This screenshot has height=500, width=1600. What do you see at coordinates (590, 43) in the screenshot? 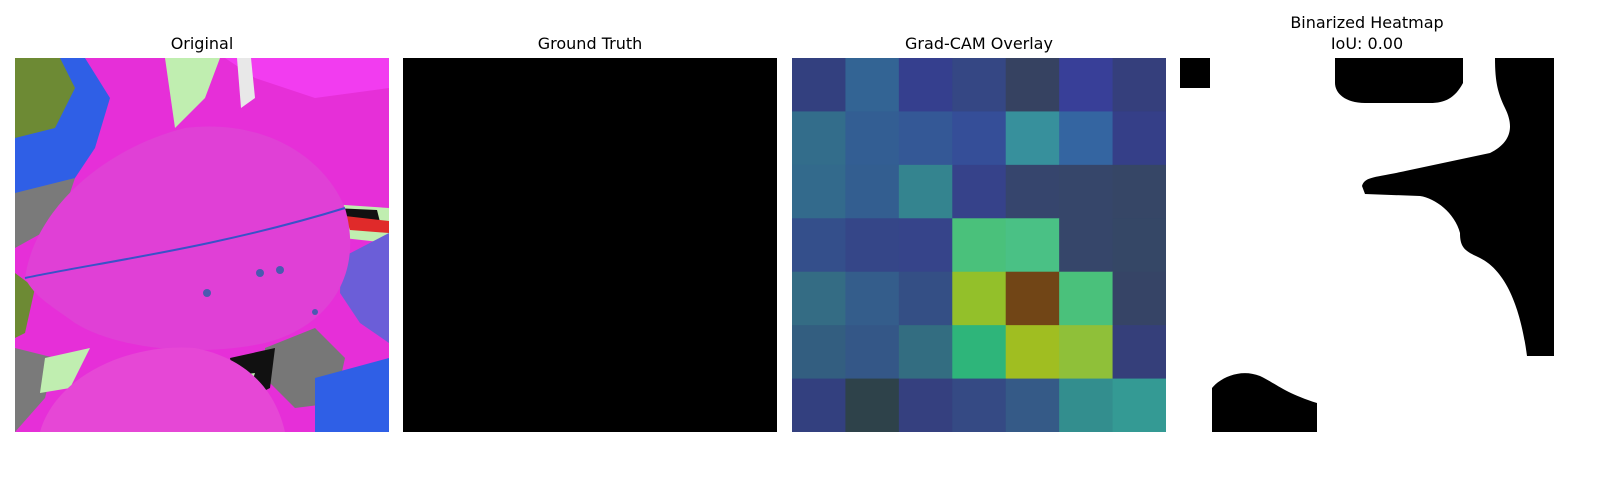
I see `ground-truth-title: Ground Truth` at bounding box center [590, 43].